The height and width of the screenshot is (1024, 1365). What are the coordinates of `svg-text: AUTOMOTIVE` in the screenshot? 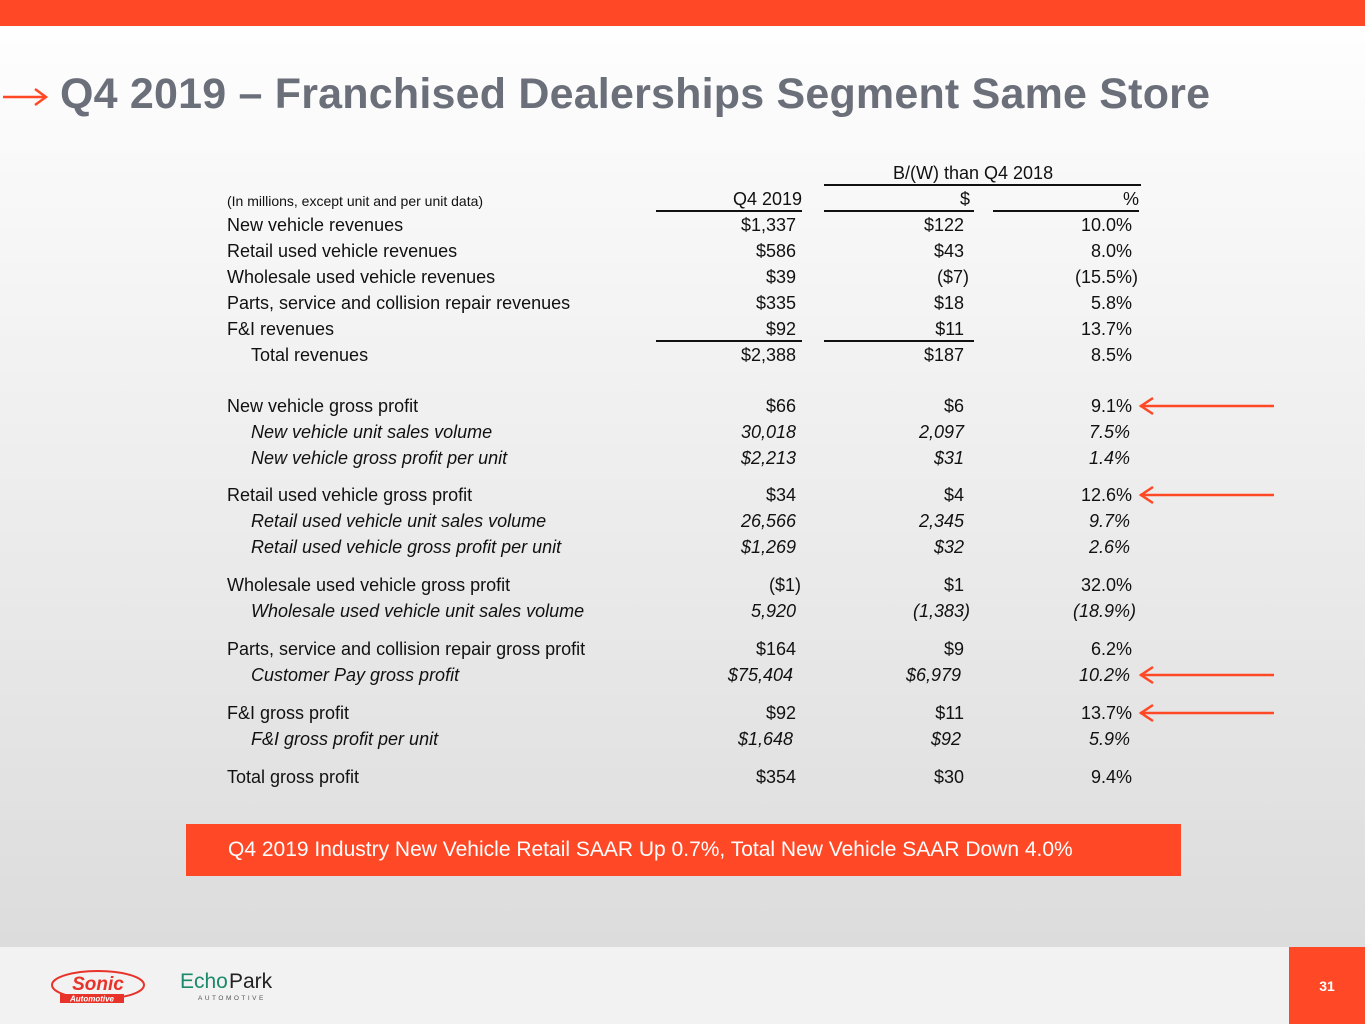 It's located at (232, 998).